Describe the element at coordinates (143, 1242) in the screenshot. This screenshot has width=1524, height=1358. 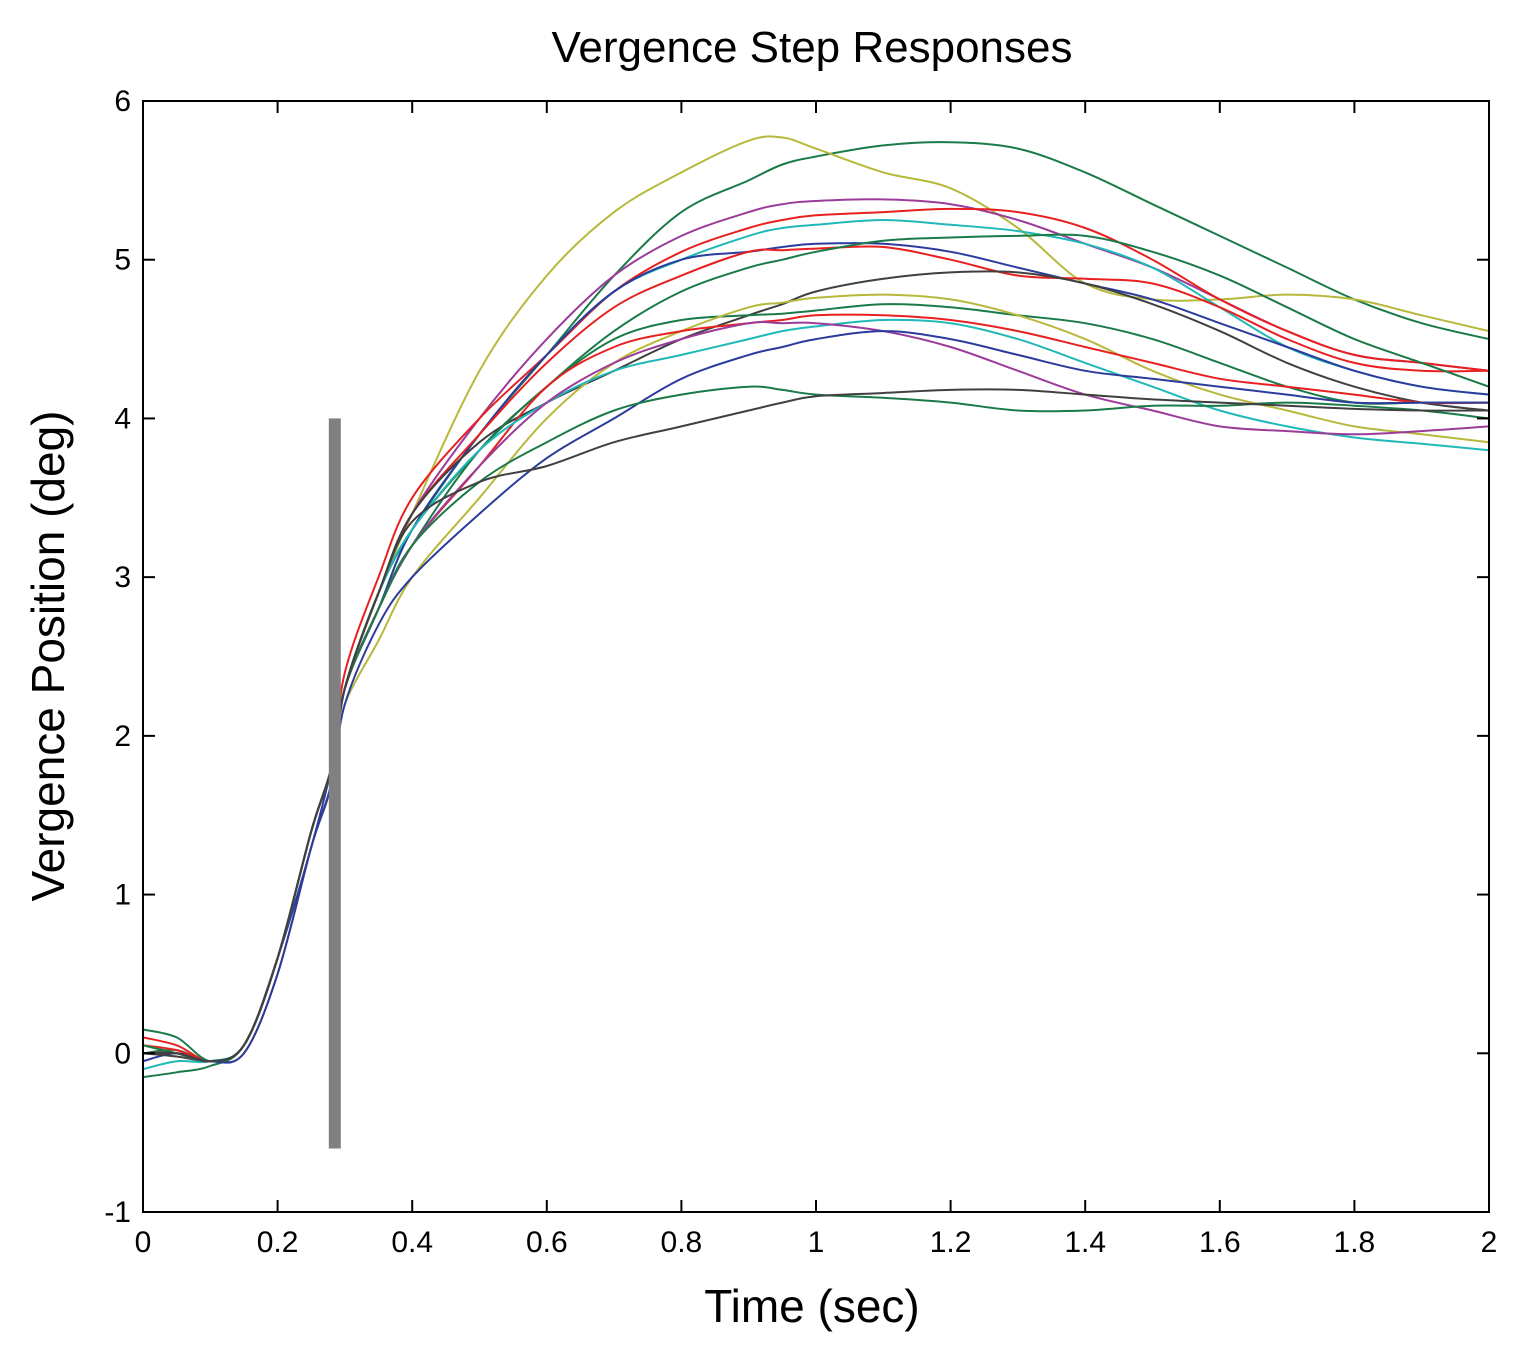
I see `x-tick-label: 0` at that location.